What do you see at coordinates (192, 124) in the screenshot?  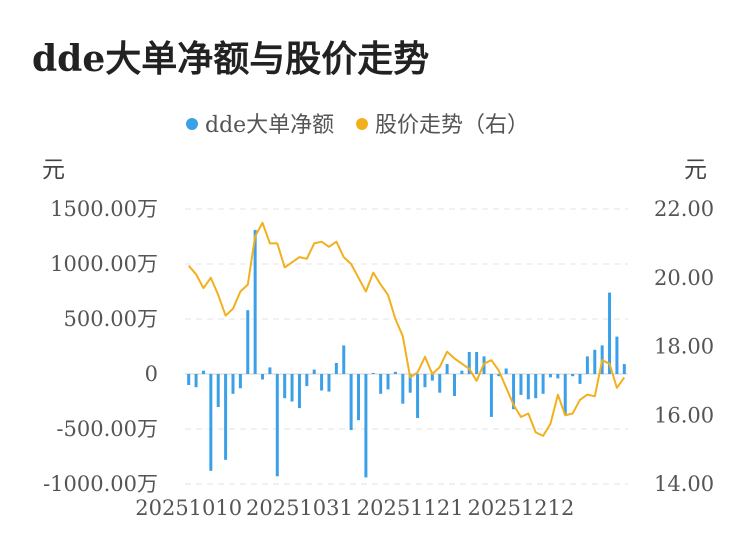 I see `legend-marker-dde` at bounding box center [192, 124].